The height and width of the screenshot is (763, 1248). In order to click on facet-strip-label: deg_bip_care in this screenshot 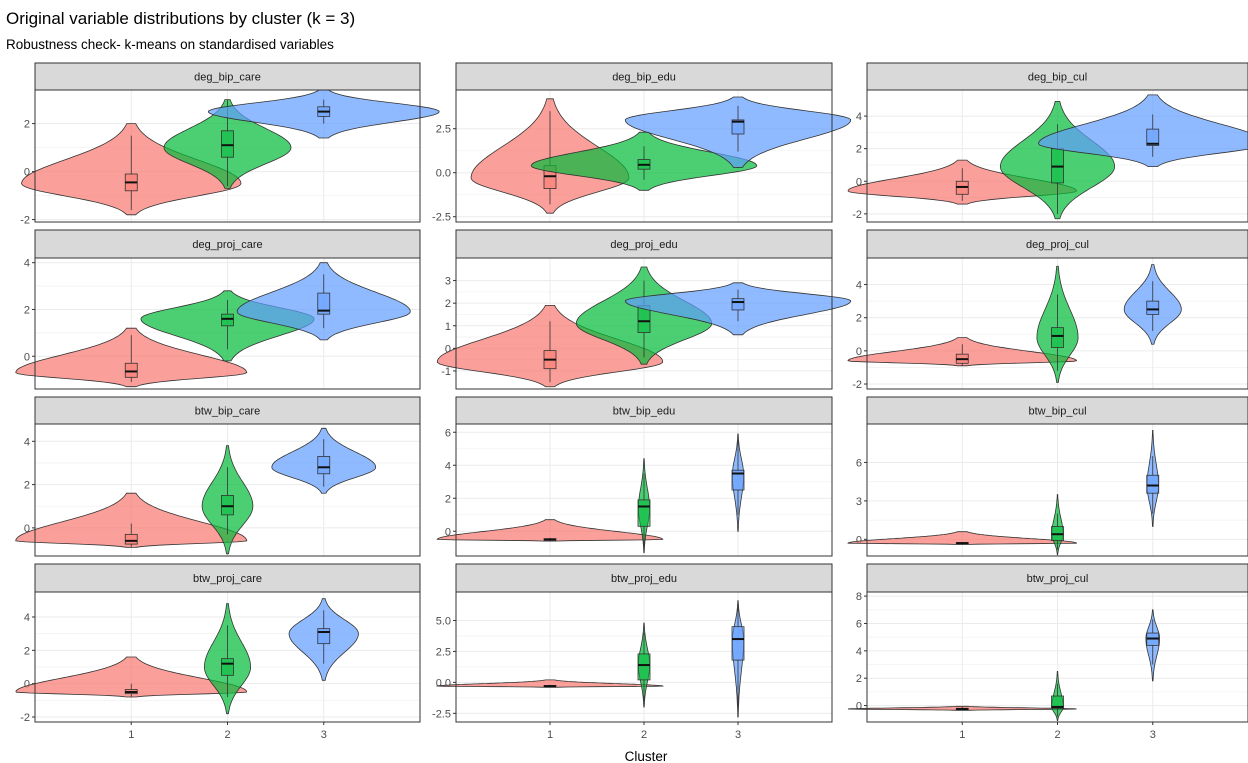, I will do `click(227, 78)`.